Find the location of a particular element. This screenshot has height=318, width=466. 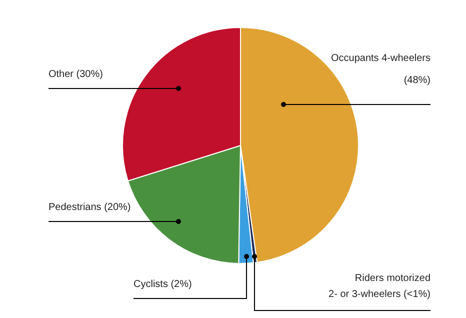

slice-label: Riders motorized 2- or 3-wheelers (<1%) is located at coordinates (379, 286).